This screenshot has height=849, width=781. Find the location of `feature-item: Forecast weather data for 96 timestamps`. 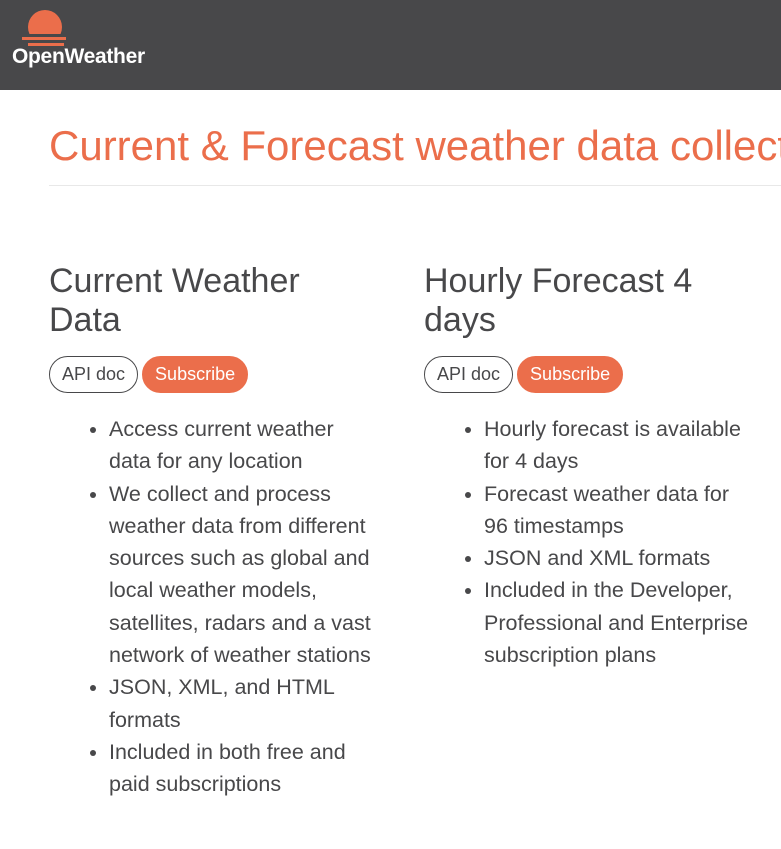

feature-item: Forecast weather data for 96 timestamps is located at coordinates (620, 510).